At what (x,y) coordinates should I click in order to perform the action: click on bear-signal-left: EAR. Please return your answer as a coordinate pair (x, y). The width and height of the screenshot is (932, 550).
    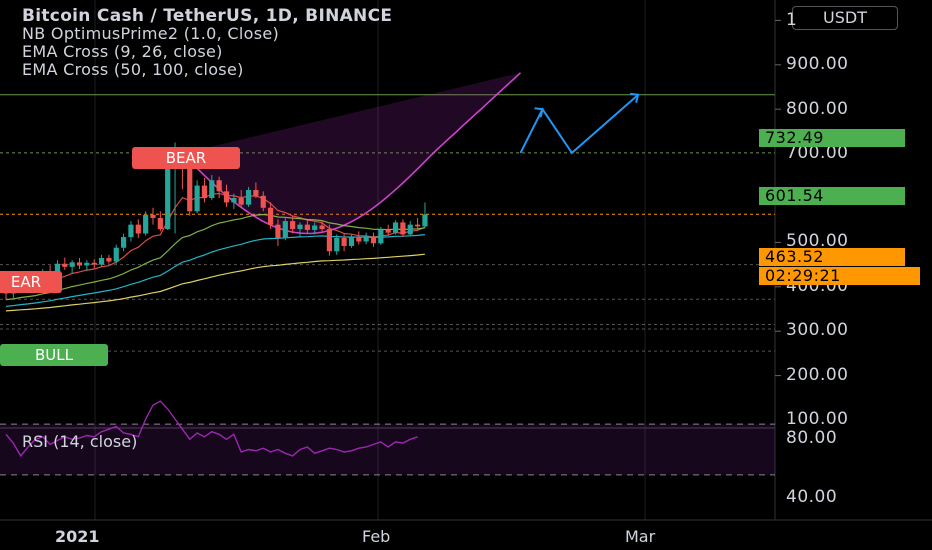
    Looking at the image, I should click on (31, 282).